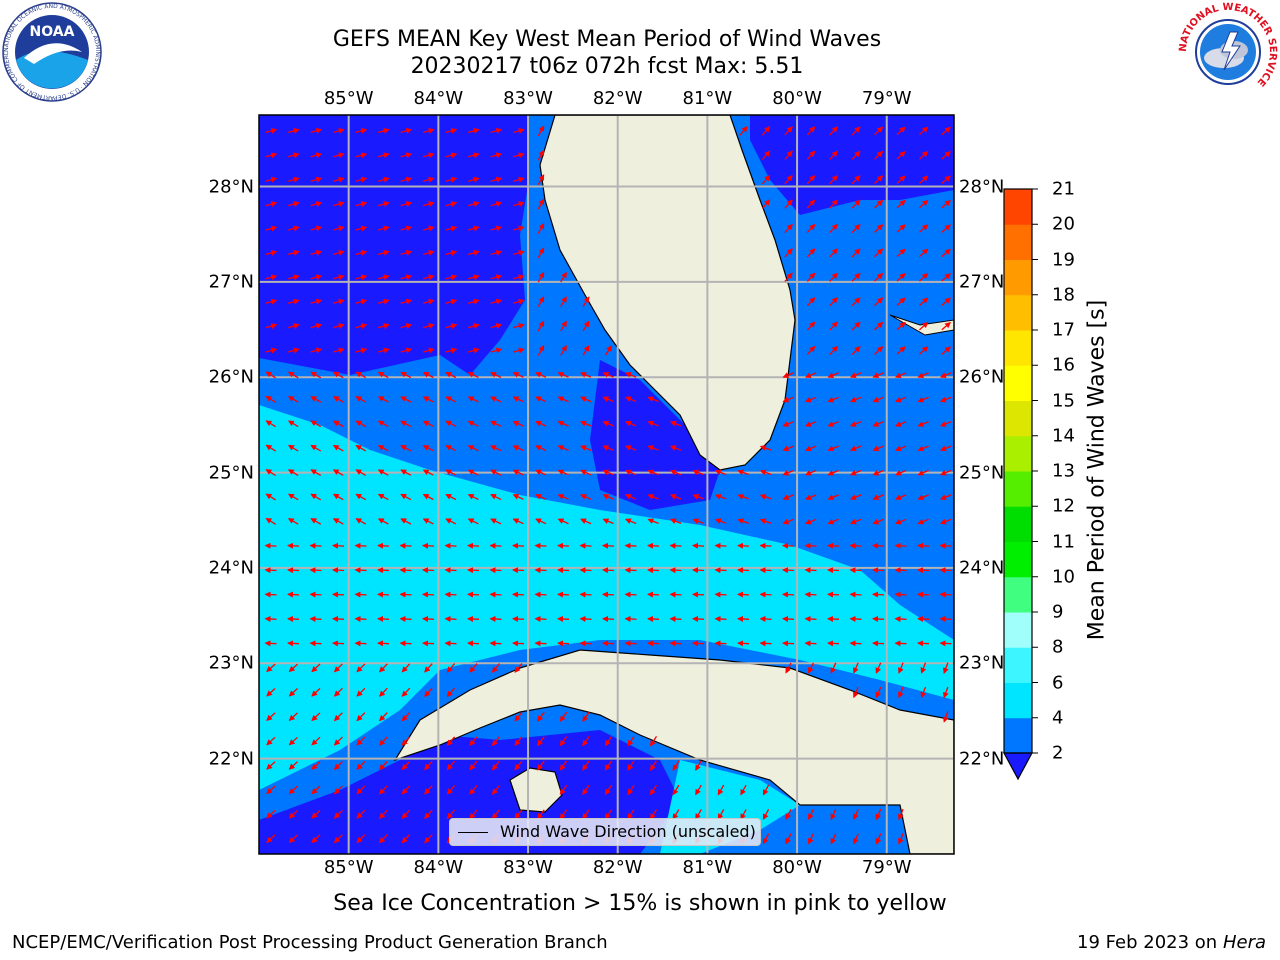  What do you see at coordinates (1063, 506) in the screenshot?
I see `colorbar-tick-label: 12` at bounding box center [1063, 506].